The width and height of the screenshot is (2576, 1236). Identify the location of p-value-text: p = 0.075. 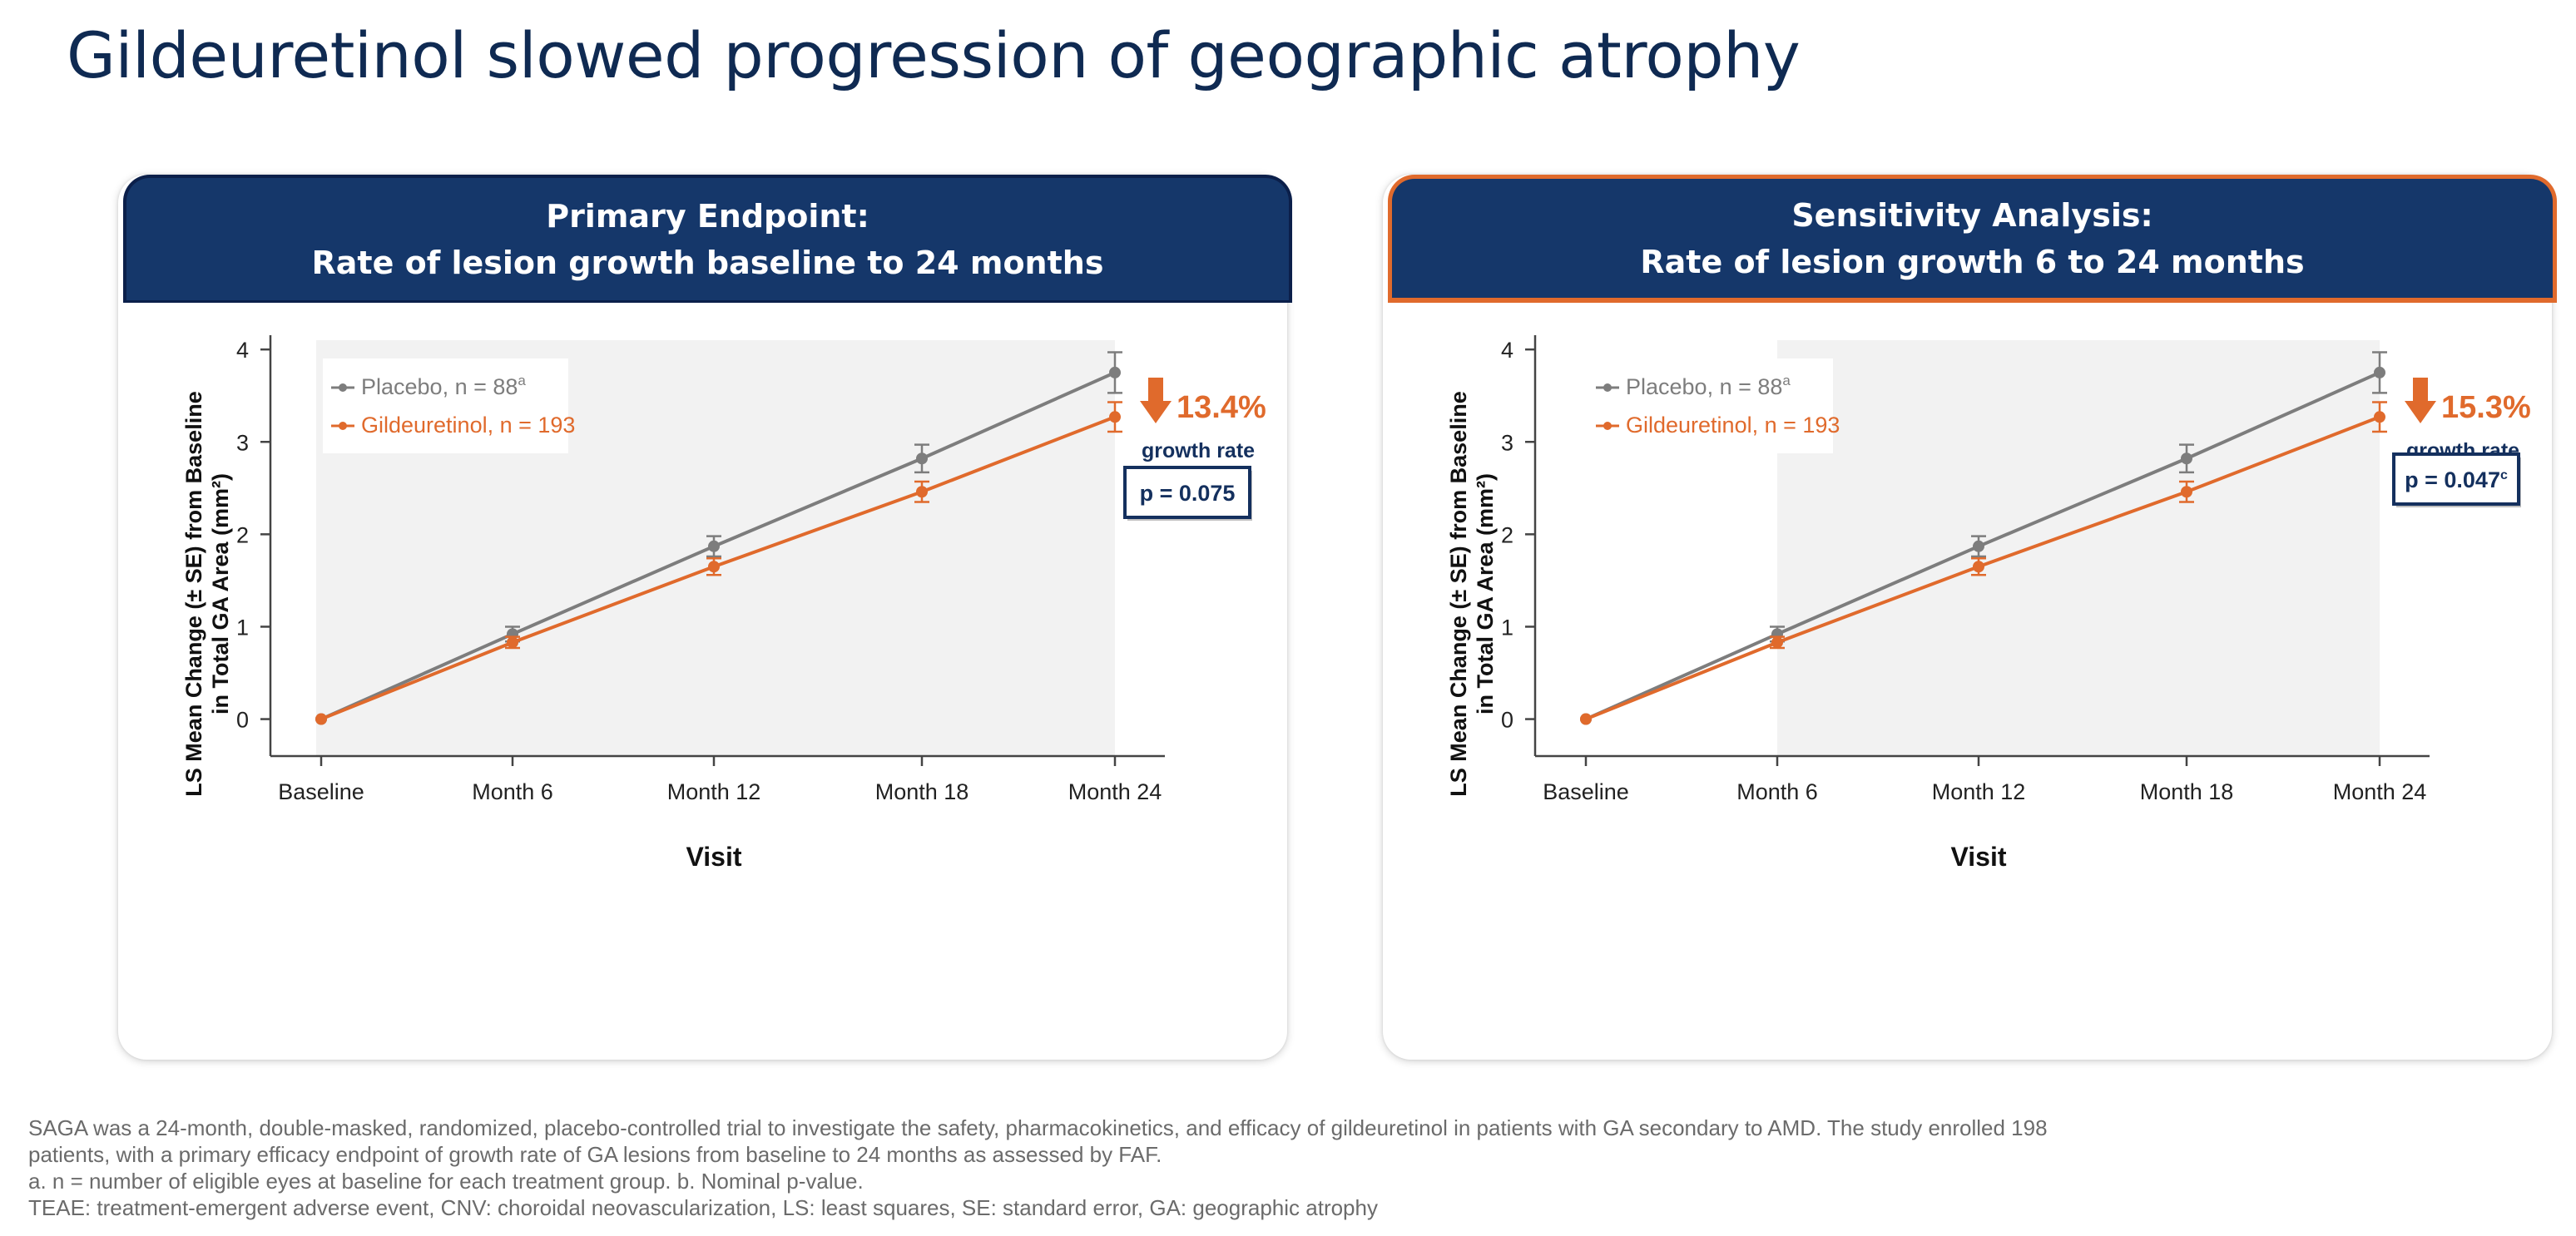
(1188, 493).